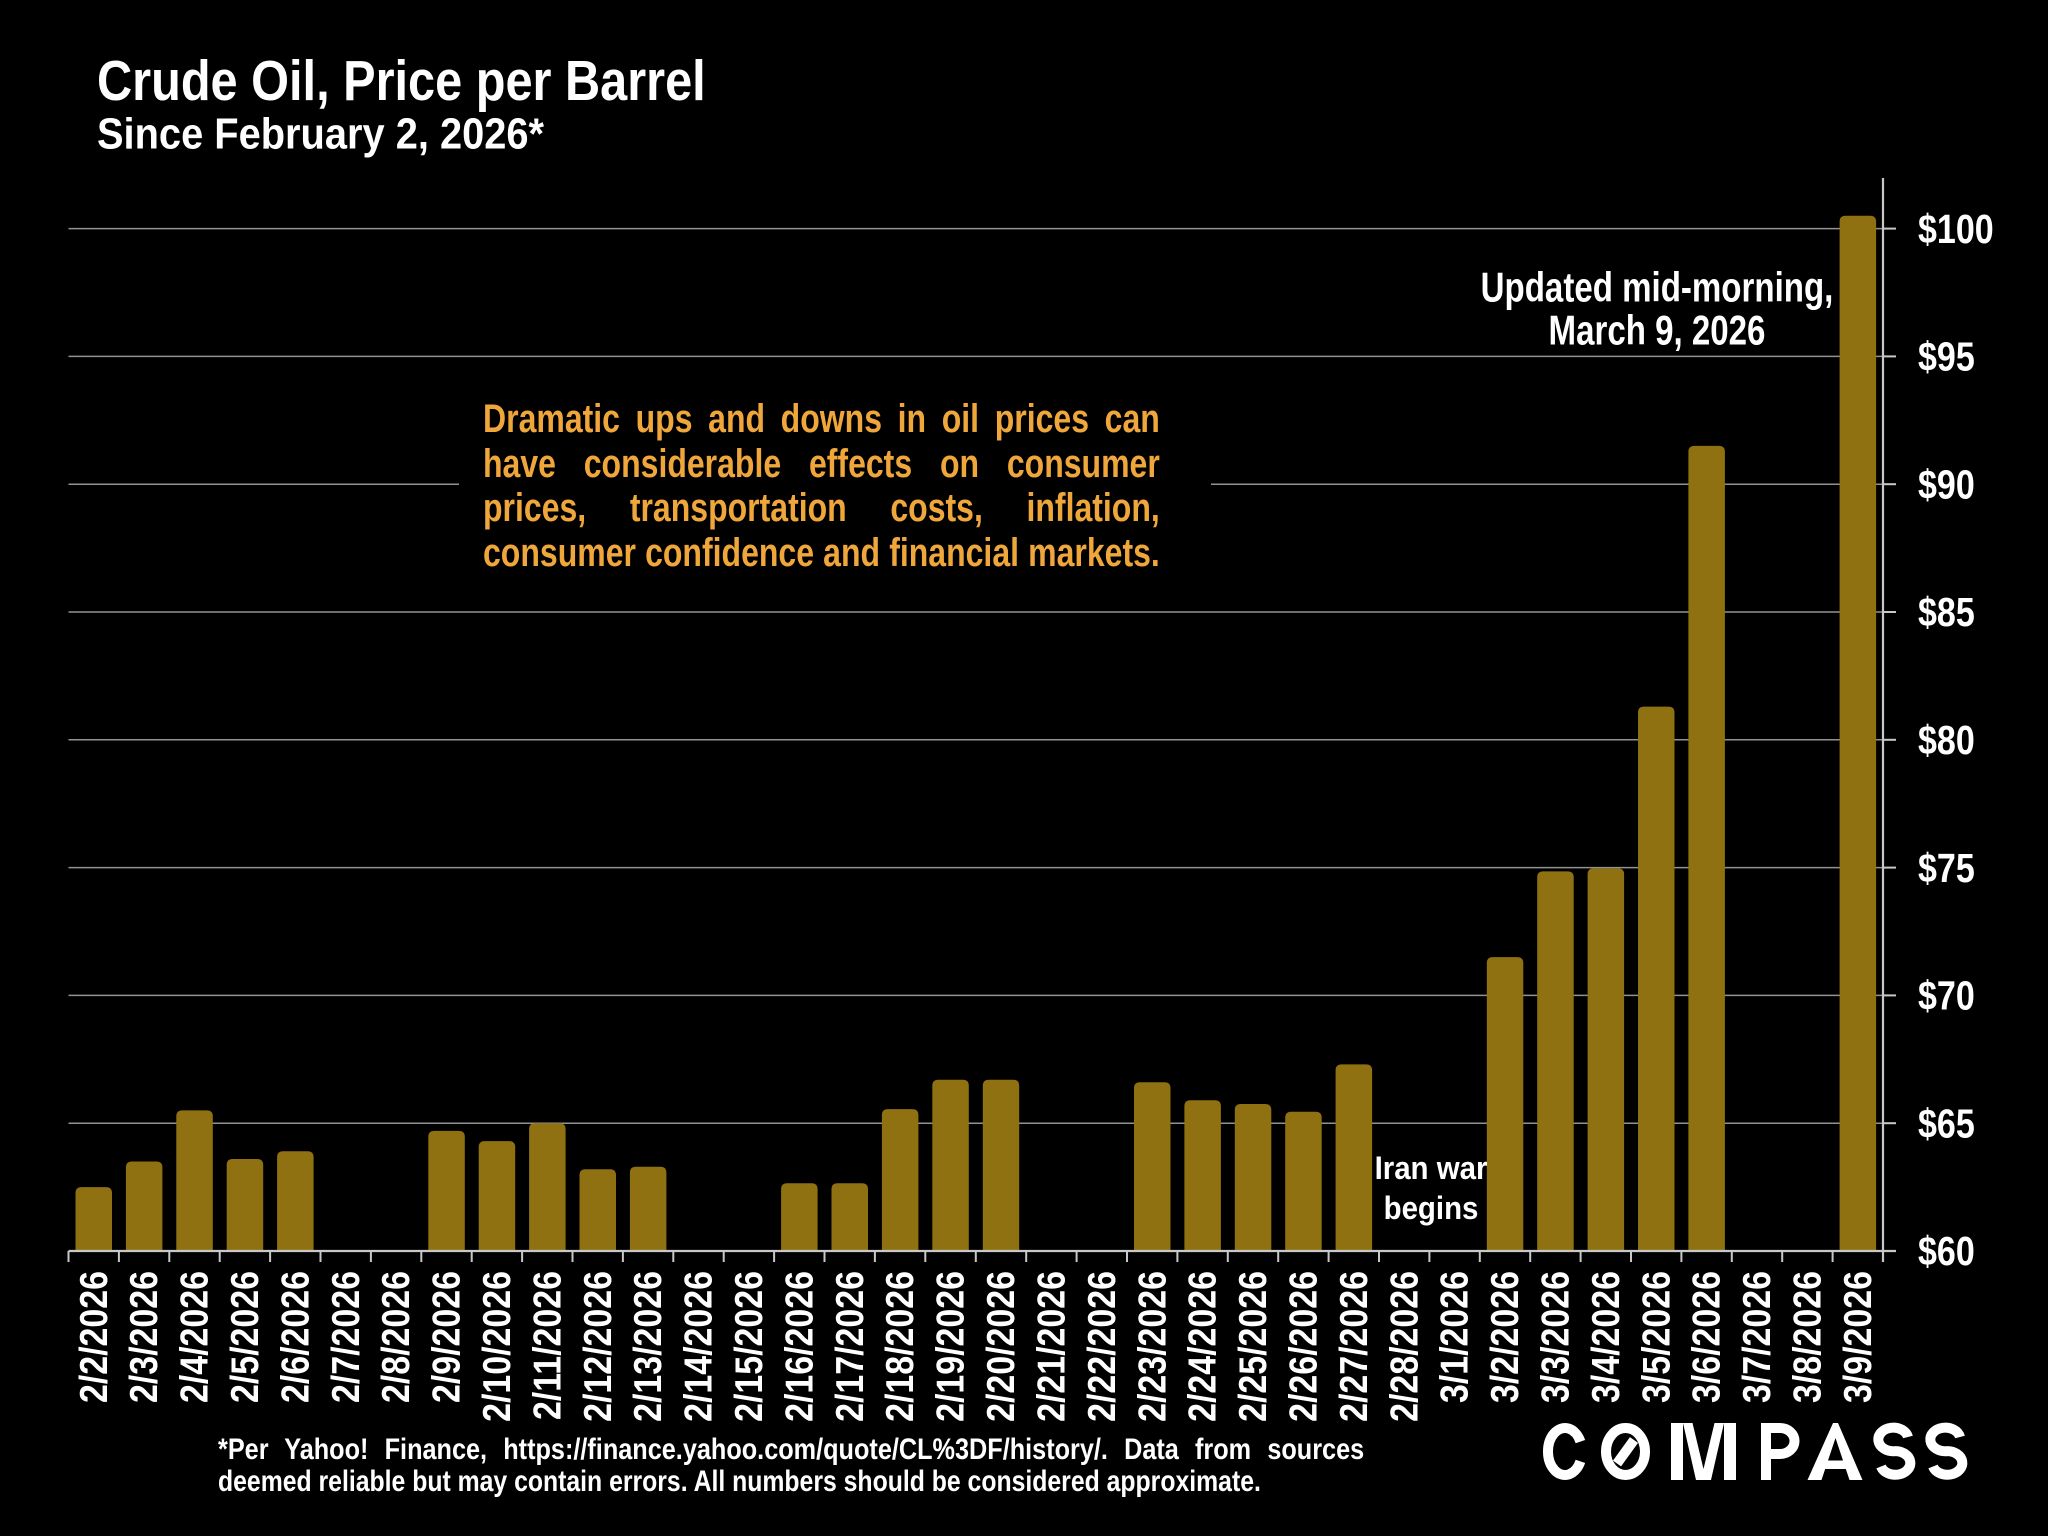 Image resolution: width=2048 pixels, height=1536 pixels. I want to click on svg-text: 2/2/2026, so click(94, 1337).